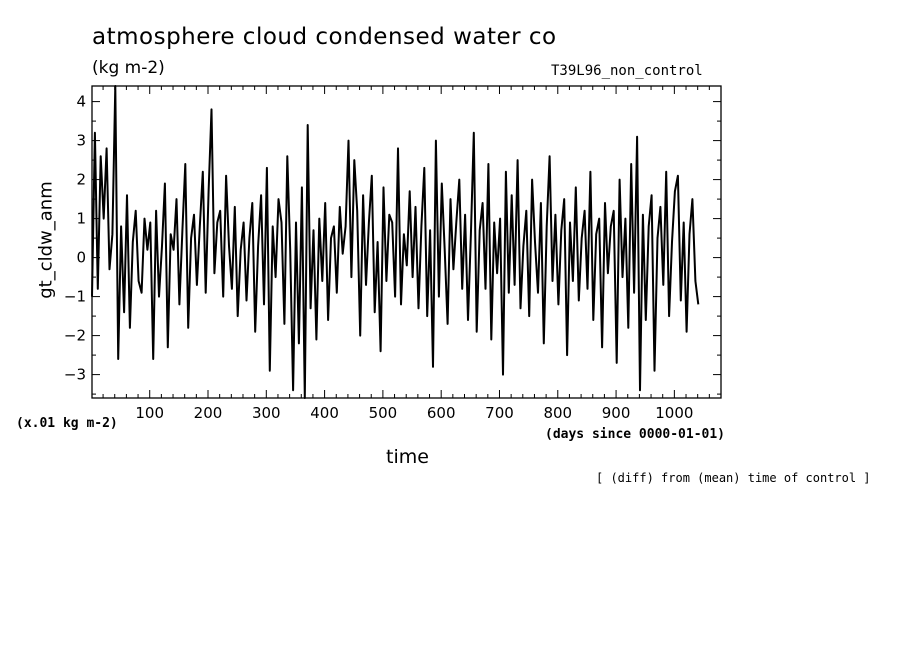  I want to click on y-tick-label: 4, so click(81, 102).